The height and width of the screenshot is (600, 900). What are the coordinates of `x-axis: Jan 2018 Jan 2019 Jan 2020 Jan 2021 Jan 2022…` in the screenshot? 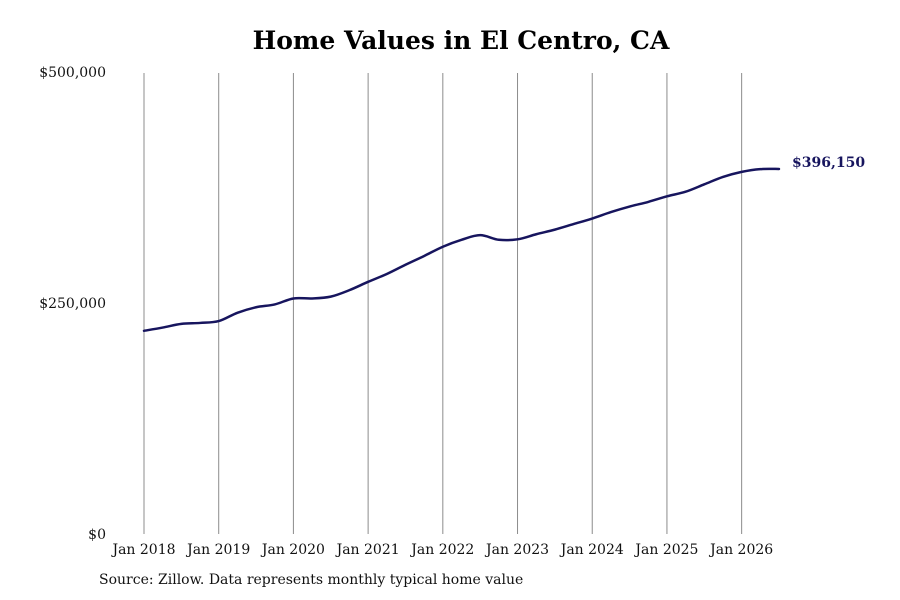 It's located at (441, 550).